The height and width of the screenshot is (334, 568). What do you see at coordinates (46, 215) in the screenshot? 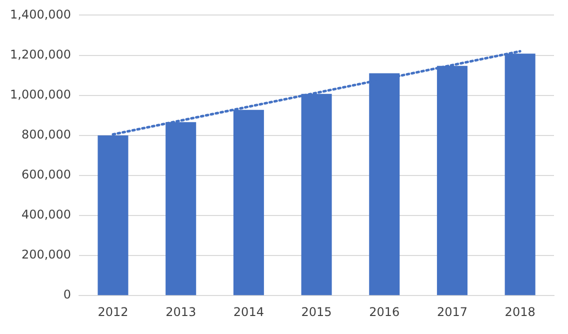
I see `y-tick-label: 400,000` at bounding box center [46, 215].